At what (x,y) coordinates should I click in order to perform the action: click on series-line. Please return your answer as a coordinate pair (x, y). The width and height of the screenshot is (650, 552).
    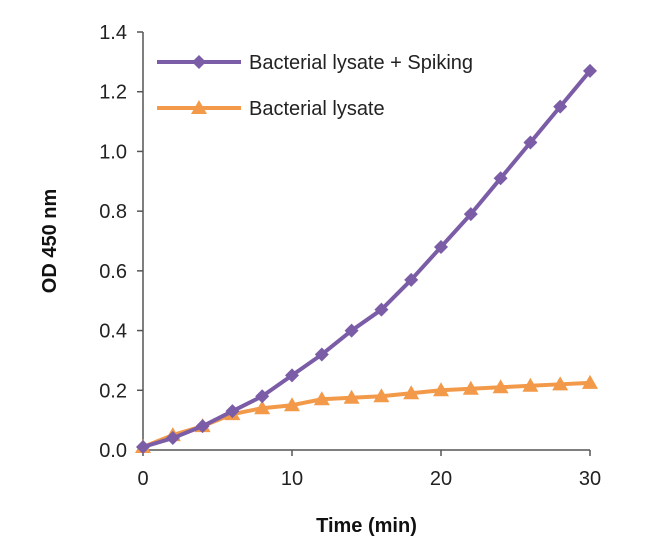
    Looking at the image, I should click on (366, 414).